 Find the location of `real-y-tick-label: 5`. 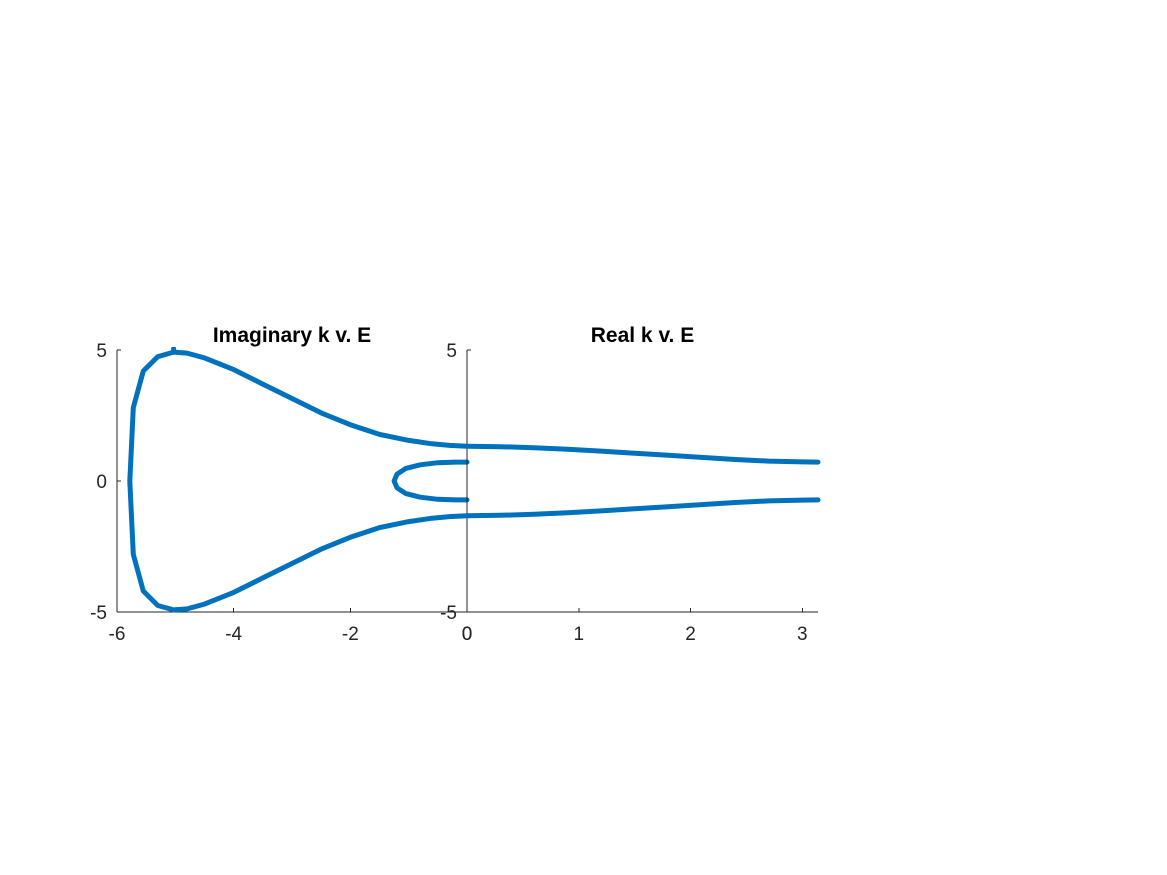

real-y-tick-label: 5 is located at coordinates (451, 351).